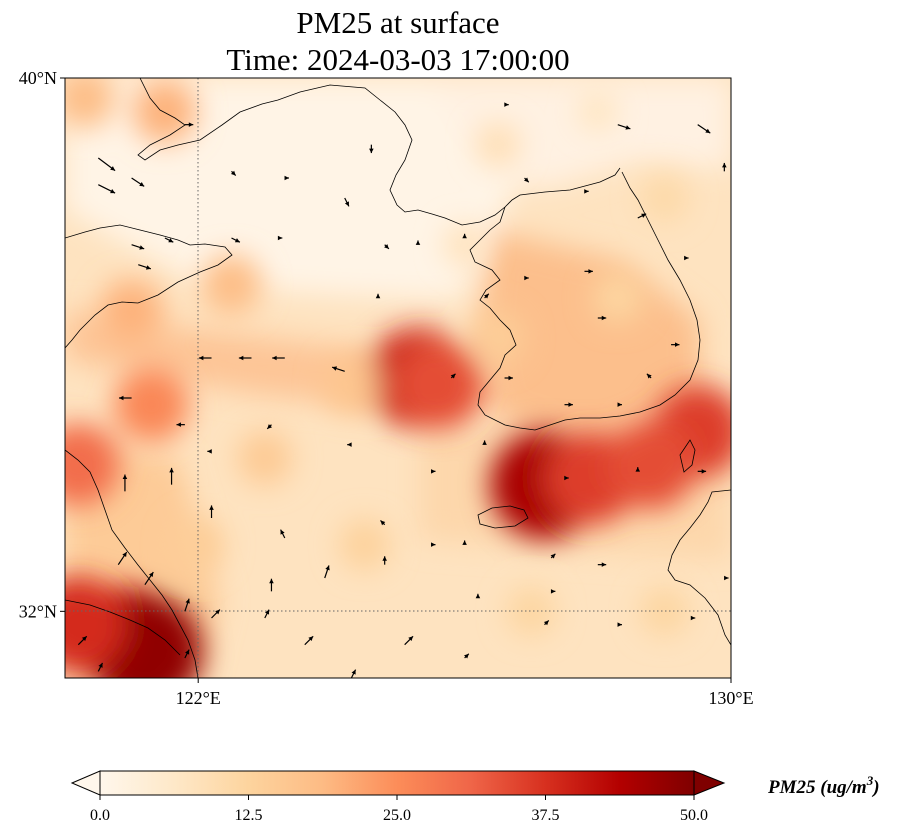 Image resolution: width=905 pixels, height=836 pixels. I want to click on coastline-tsushima, so click(687, 456).